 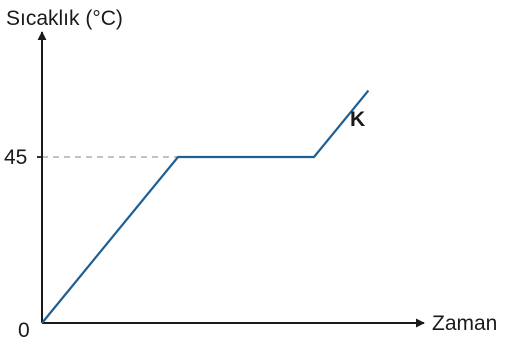 What do you see at coordinates (64, 18) in the screenshot?
I see `y-axis-label: Sıcaklık (°C)` at bounding box center [64, 18].